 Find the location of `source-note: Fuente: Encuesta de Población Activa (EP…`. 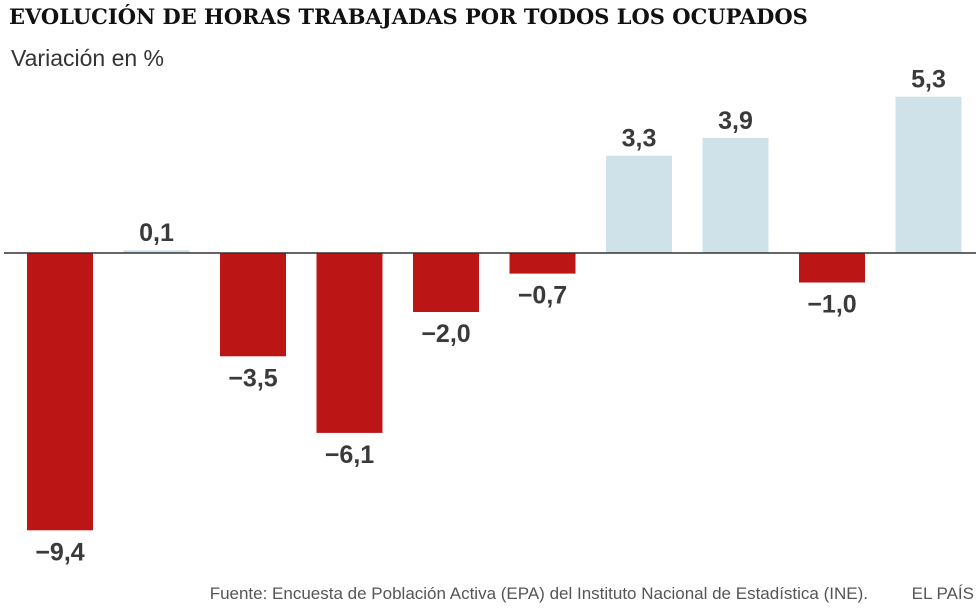

source-note: Fuente: Encuesta de Población Activa (EP… is located at coordinates (538, 593).